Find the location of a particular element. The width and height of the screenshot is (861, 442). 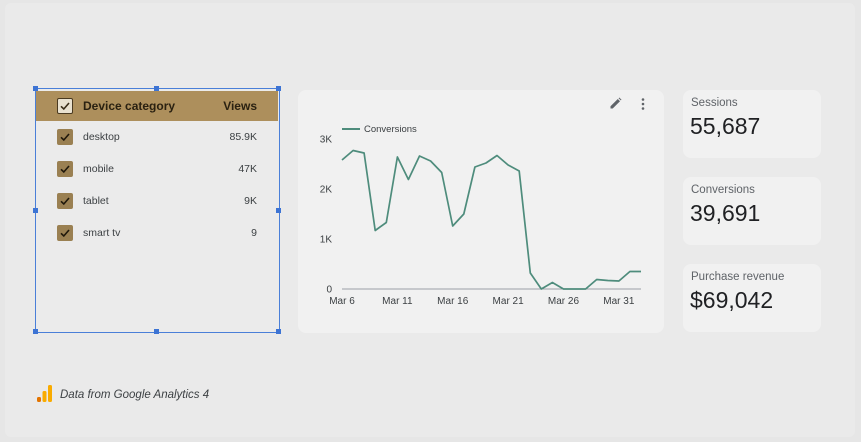

list-header: Device category Views is located at coordinates (157, 106).